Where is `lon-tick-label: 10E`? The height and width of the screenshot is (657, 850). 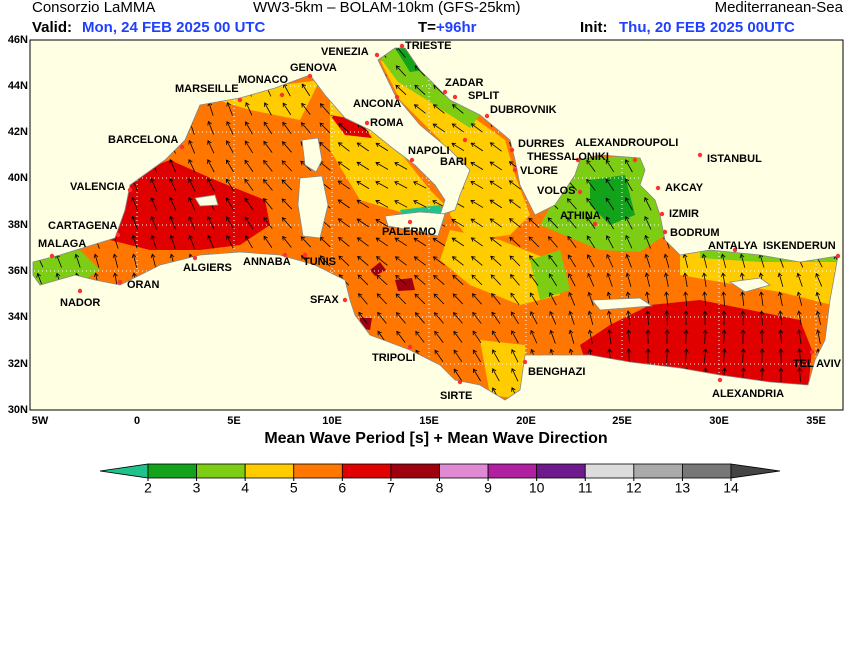 lon-tick-label: 10E is located at coordinates (332, 421).